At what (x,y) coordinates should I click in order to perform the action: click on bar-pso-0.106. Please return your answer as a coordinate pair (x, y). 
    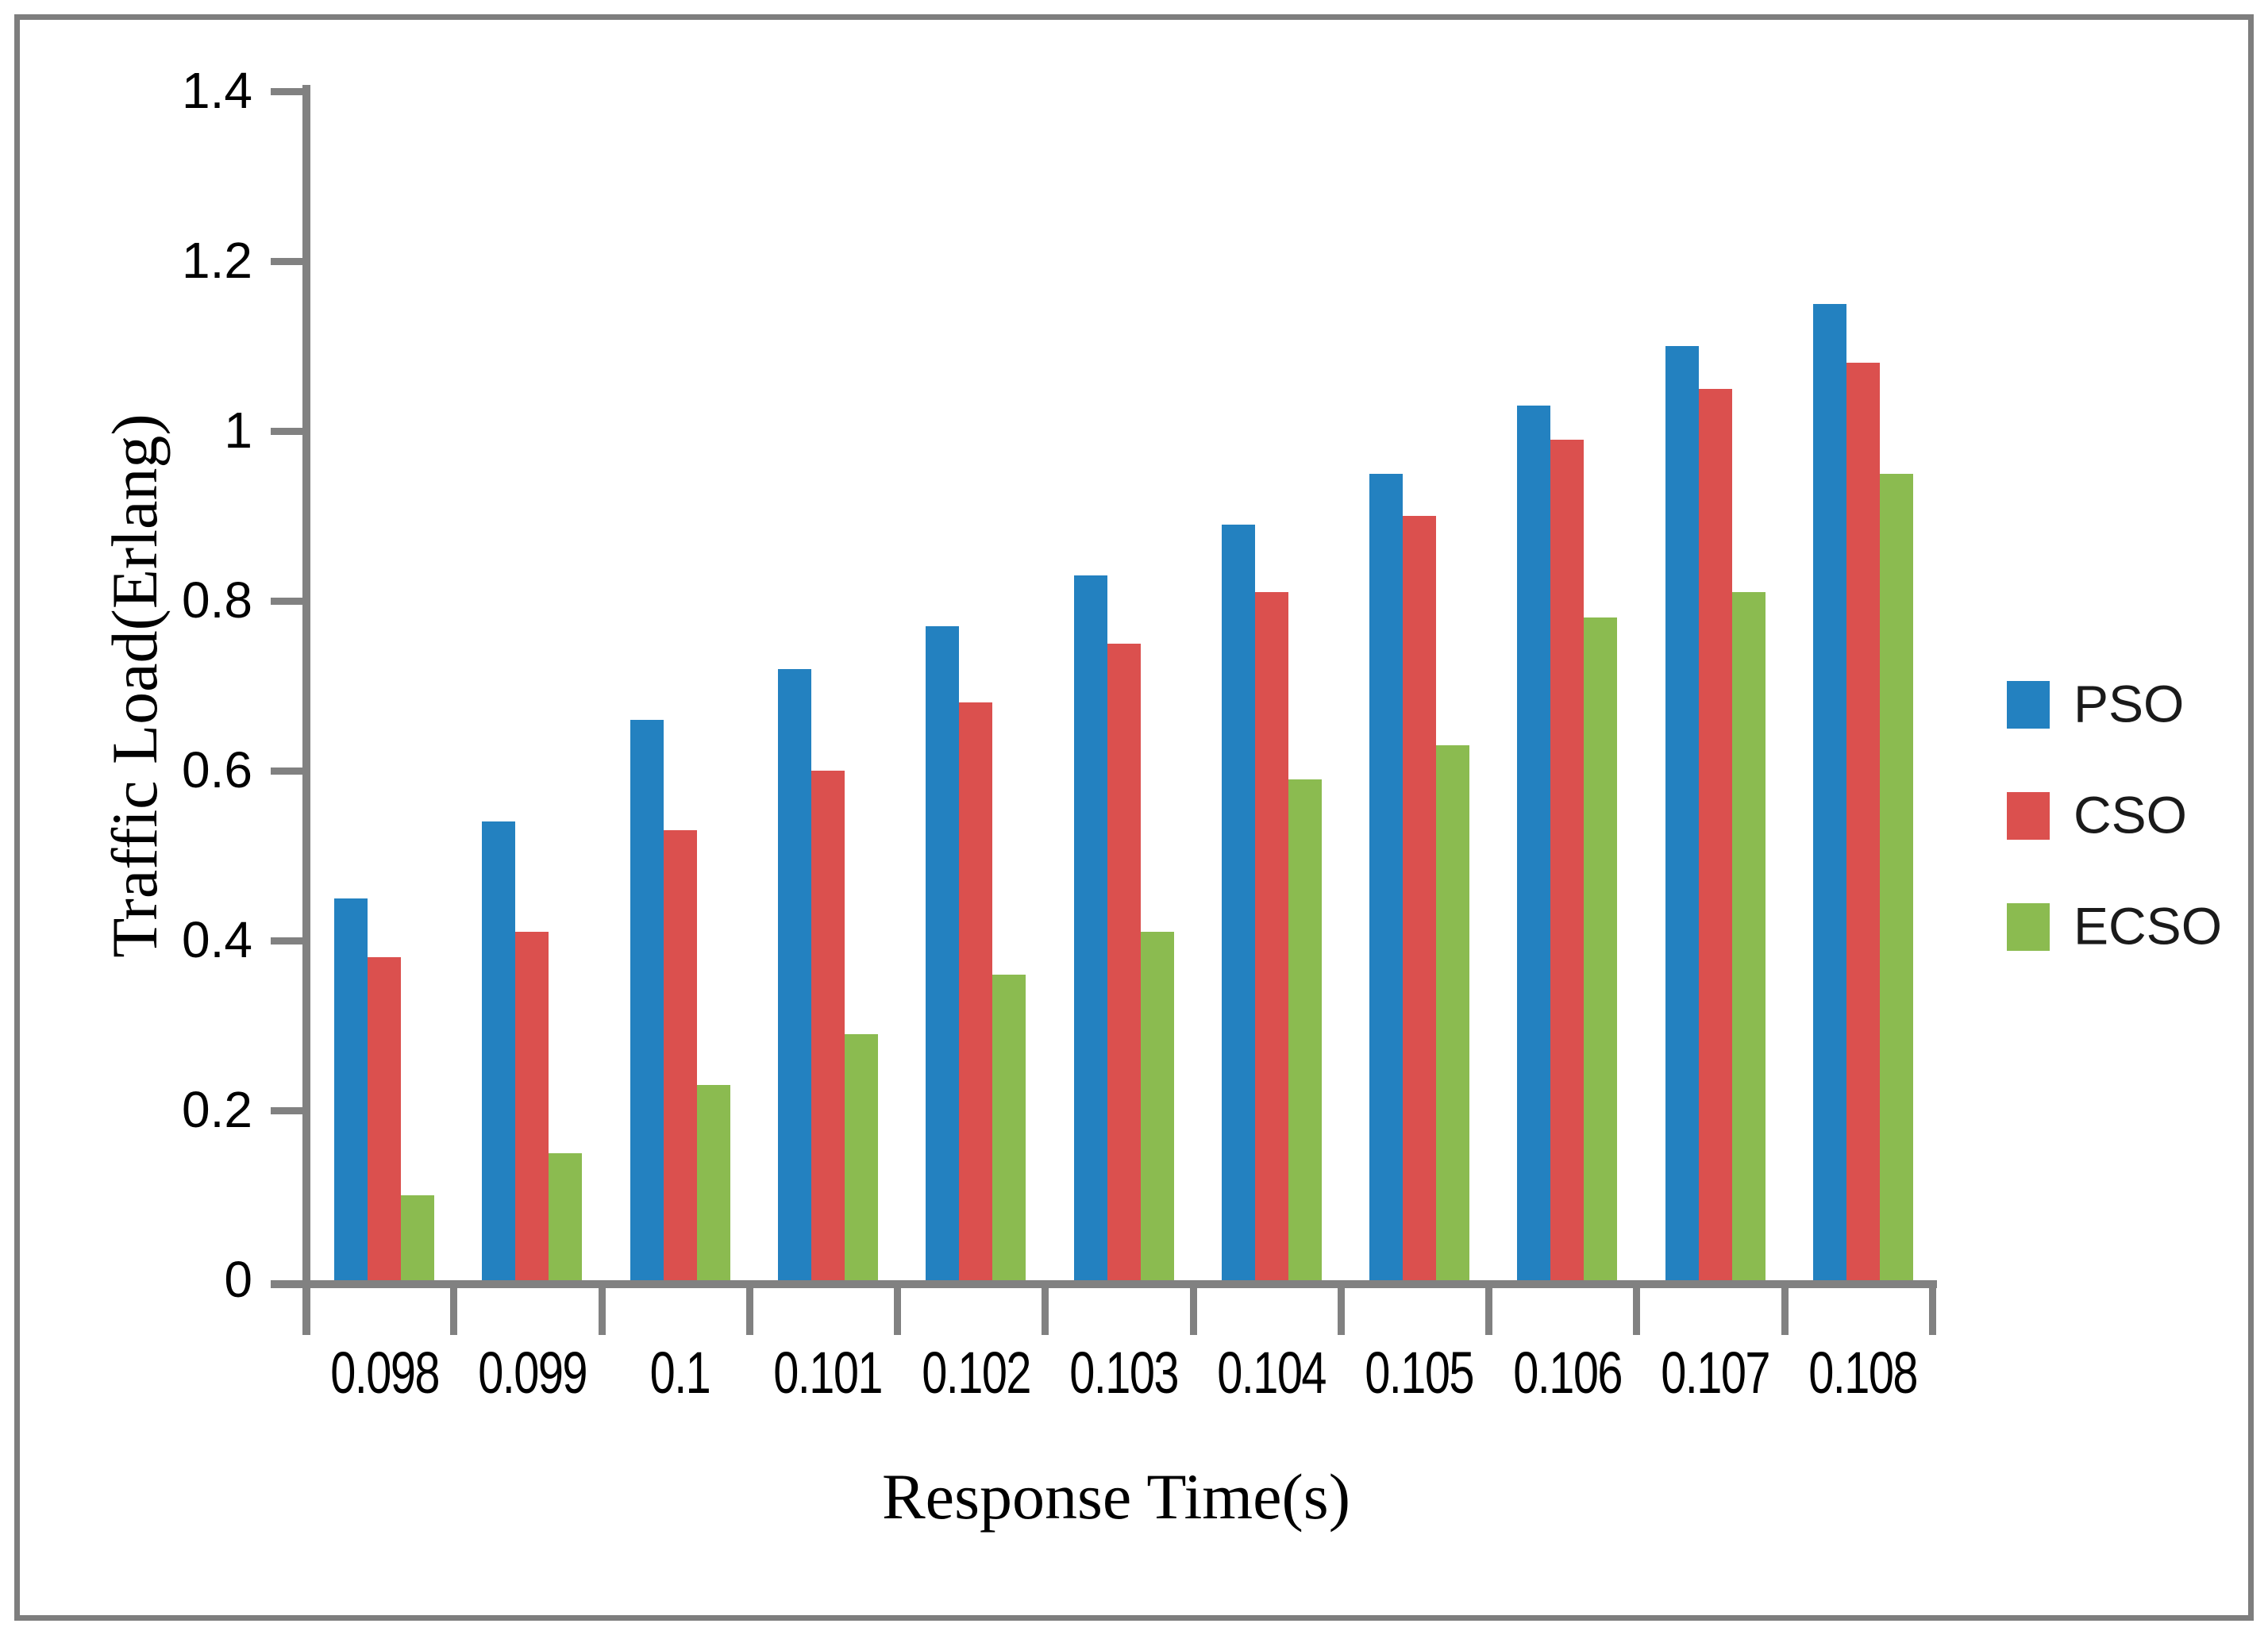
    Looking at the image, I should click on (1534, 842).